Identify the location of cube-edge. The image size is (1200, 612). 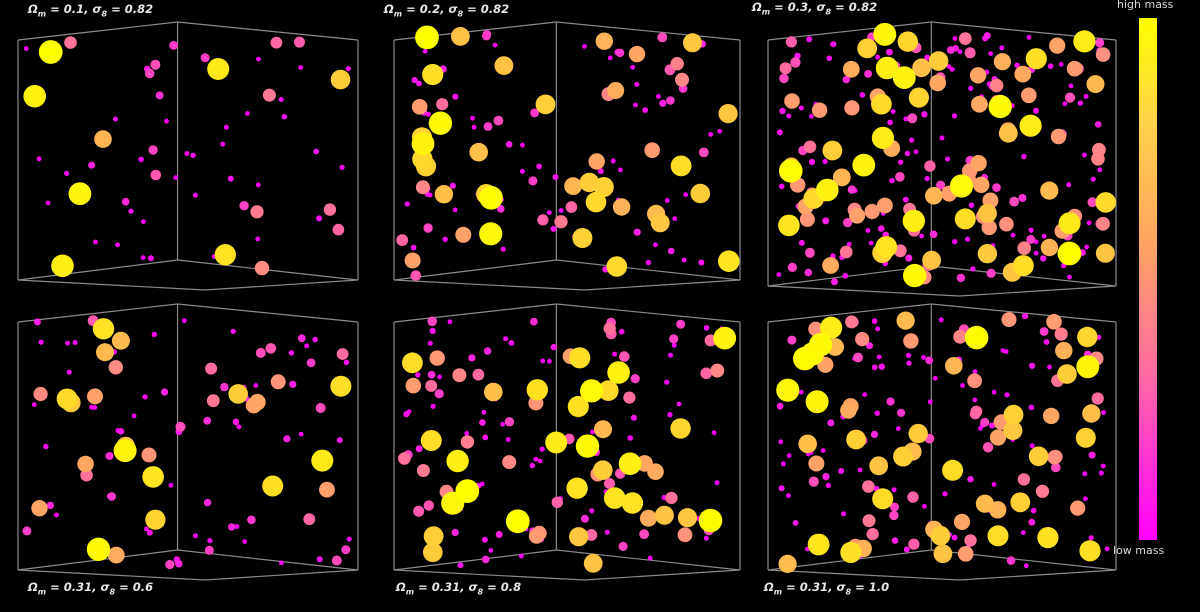
(475, 313).